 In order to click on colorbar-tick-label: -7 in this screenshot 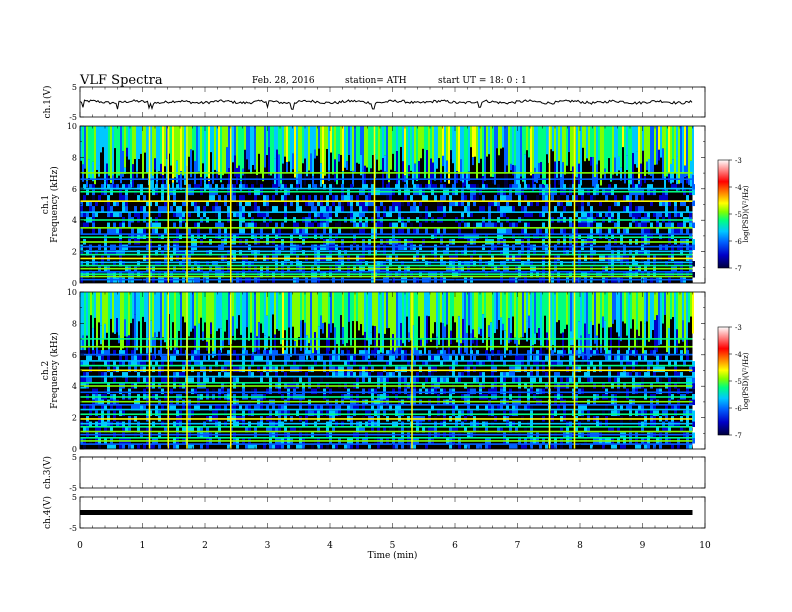, I will do `click(738, 436)`.